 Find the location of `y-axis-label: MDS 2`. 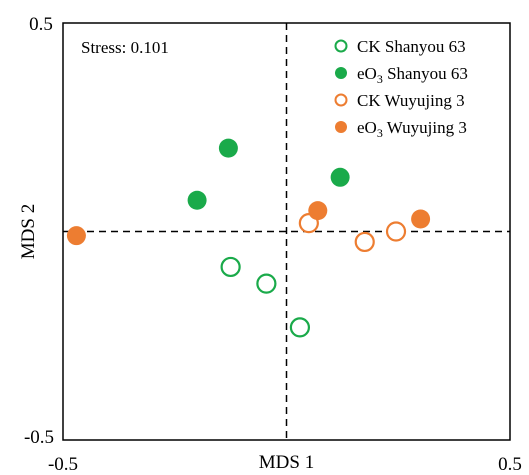

y-axis-label: MDS 2 is located at coordinates (28, 231).